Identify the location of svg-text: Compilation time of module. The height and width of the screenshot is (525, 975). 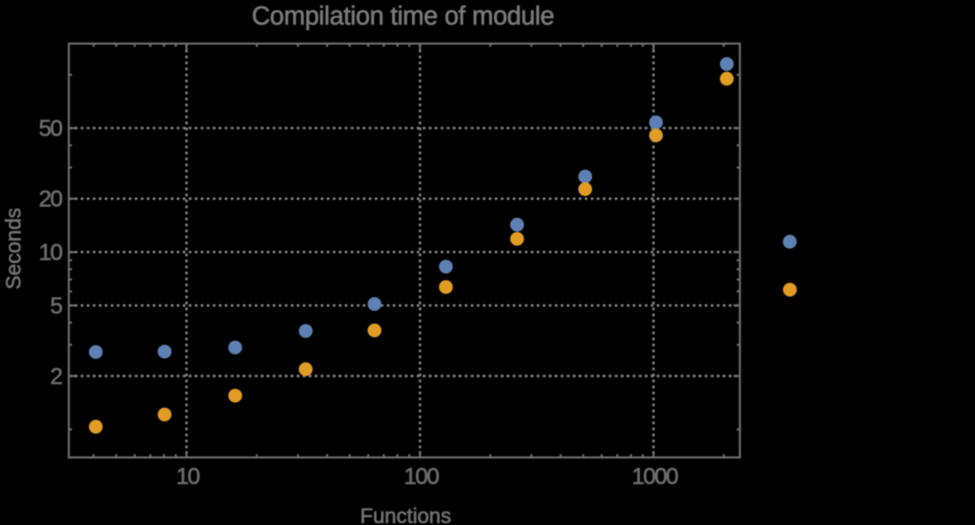
(403, 17).